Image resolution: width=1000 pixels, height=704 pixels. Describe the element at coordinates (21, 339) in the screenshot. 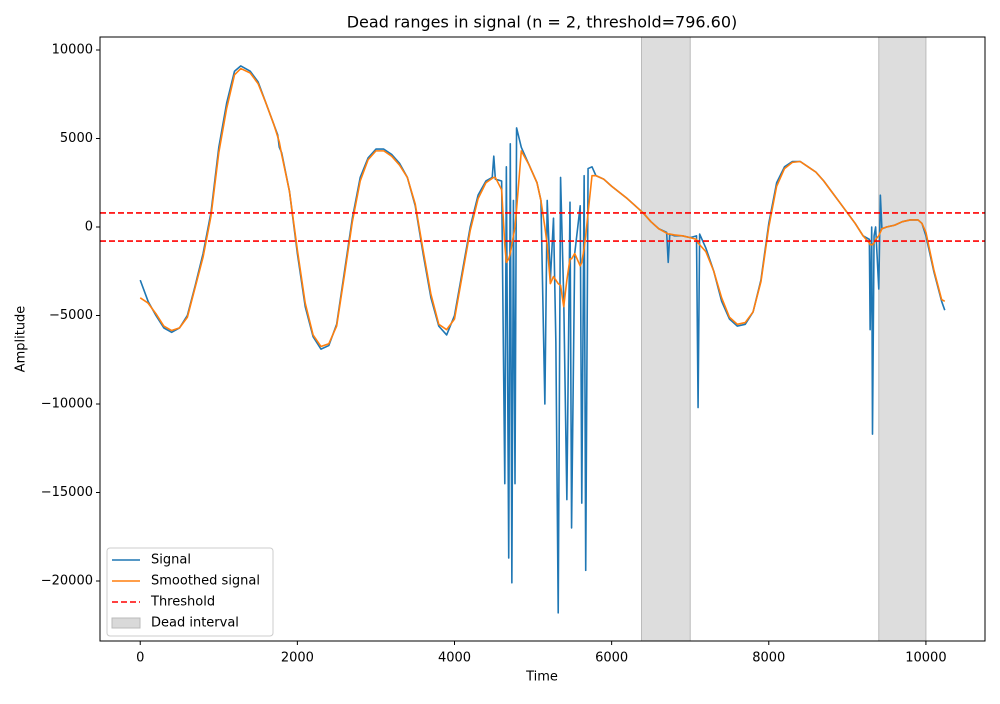

I see `y-axis-label: Amplitude` at that location.